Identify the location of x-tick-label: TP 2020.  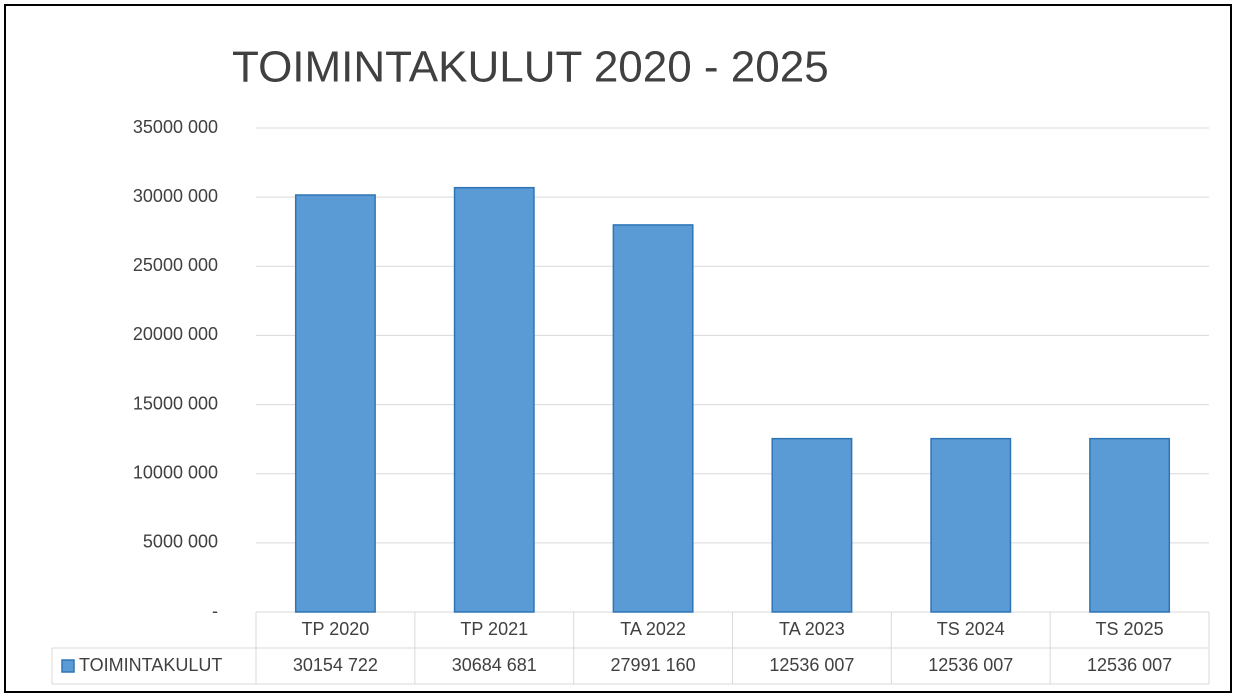
(336, 629).